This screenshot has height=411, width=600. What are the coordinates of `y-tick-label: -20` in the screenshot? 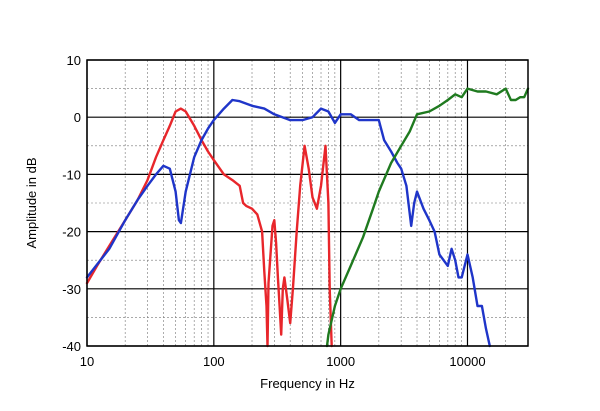 It's located at (71, 232).